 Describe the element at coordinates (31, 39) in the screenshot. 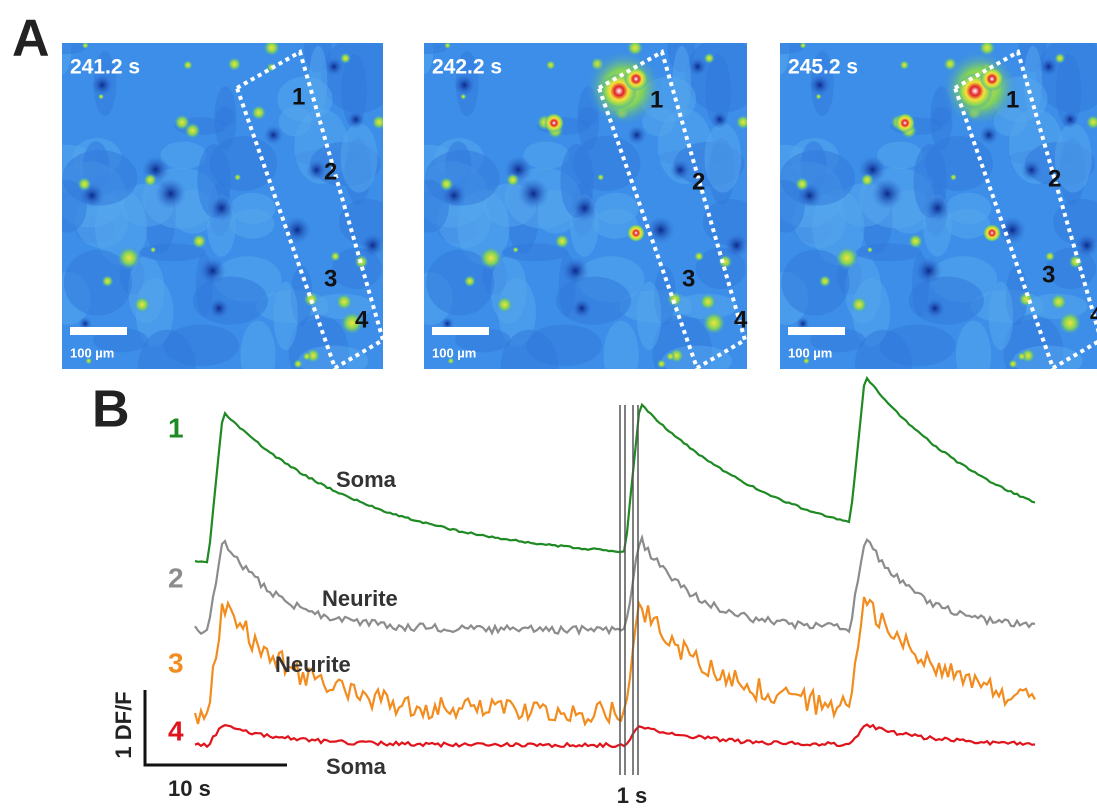

I see `panel-label: A` at that location.